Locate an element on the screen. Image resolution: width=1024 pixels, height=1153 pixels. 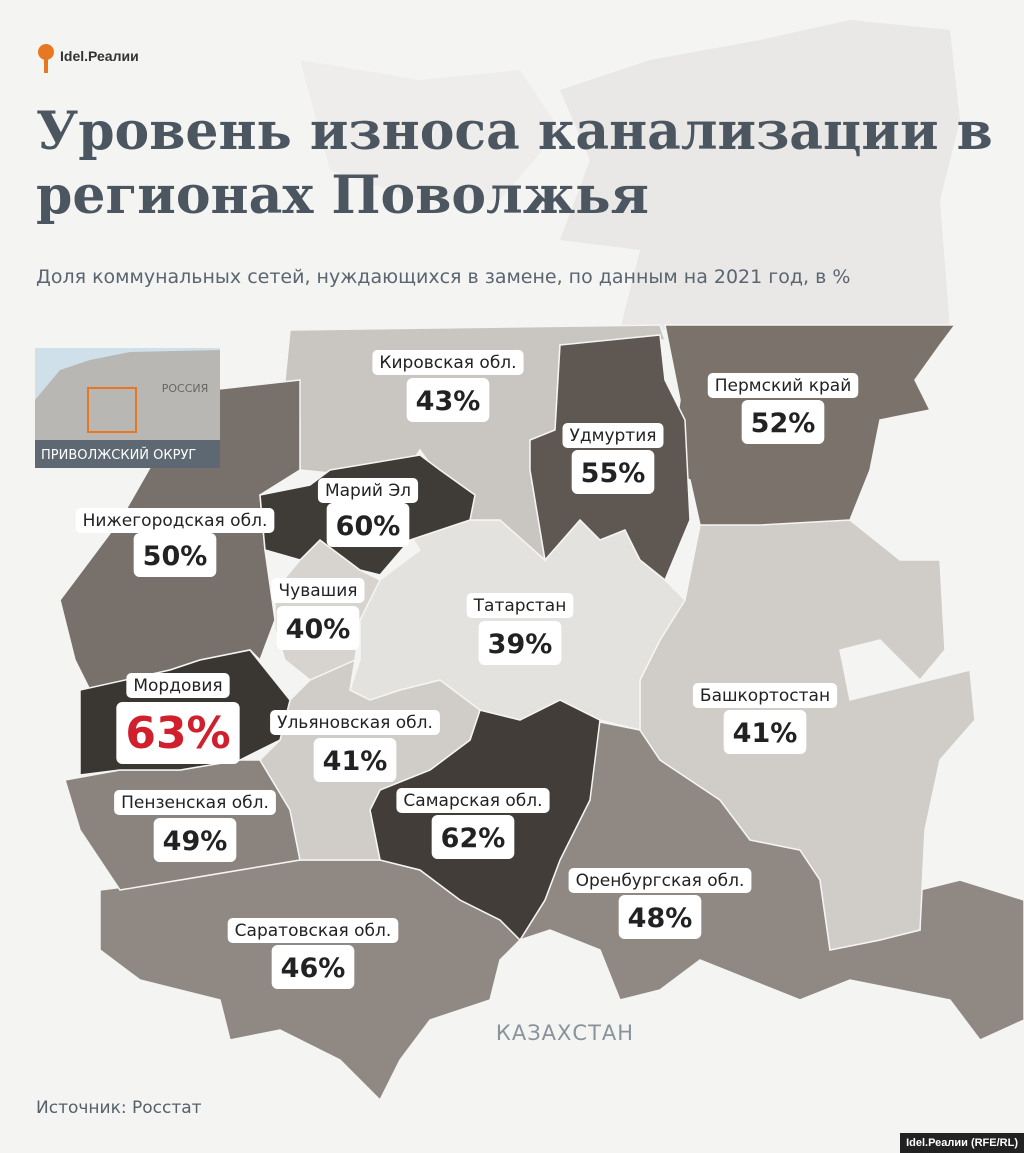
region-name: Чувашия is located at coordinates (318, 591).